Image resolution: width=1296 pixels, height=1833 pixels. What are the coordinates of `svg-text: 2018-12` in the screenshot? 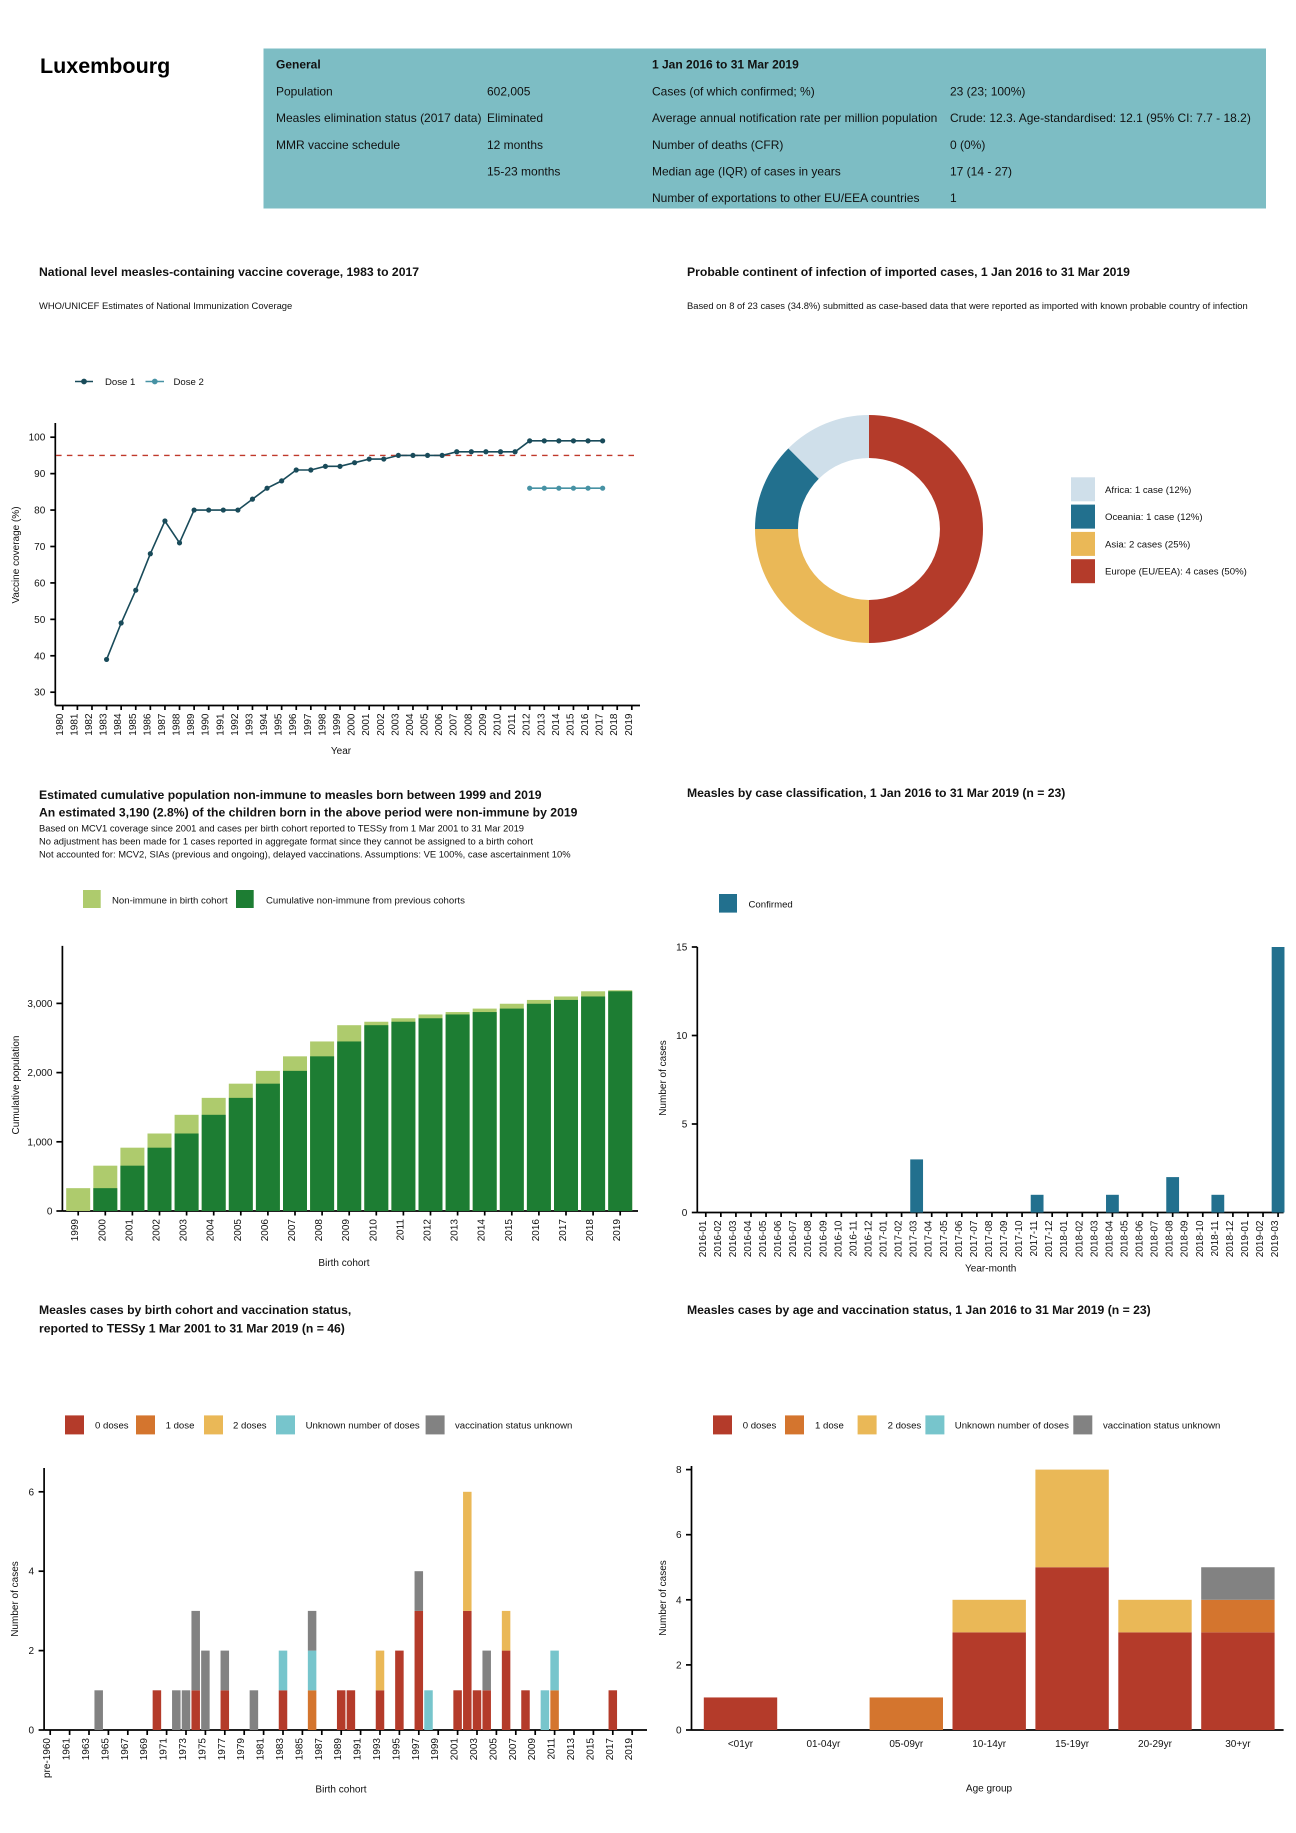 It's located at (1230, 1238).